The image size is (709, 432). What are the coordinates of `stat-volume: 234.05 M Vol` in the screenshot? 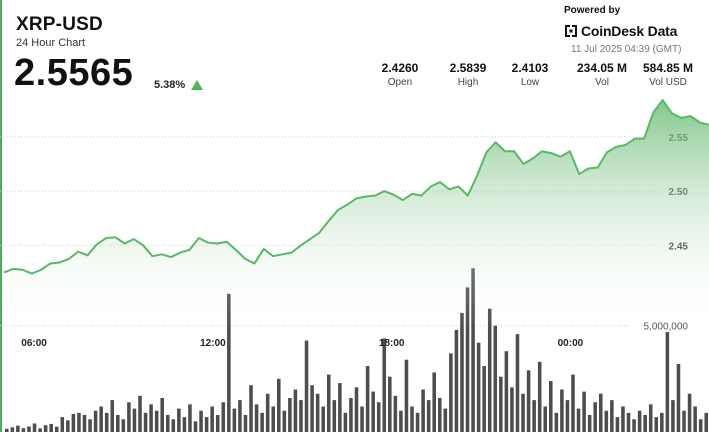 It's located at (602, 74).